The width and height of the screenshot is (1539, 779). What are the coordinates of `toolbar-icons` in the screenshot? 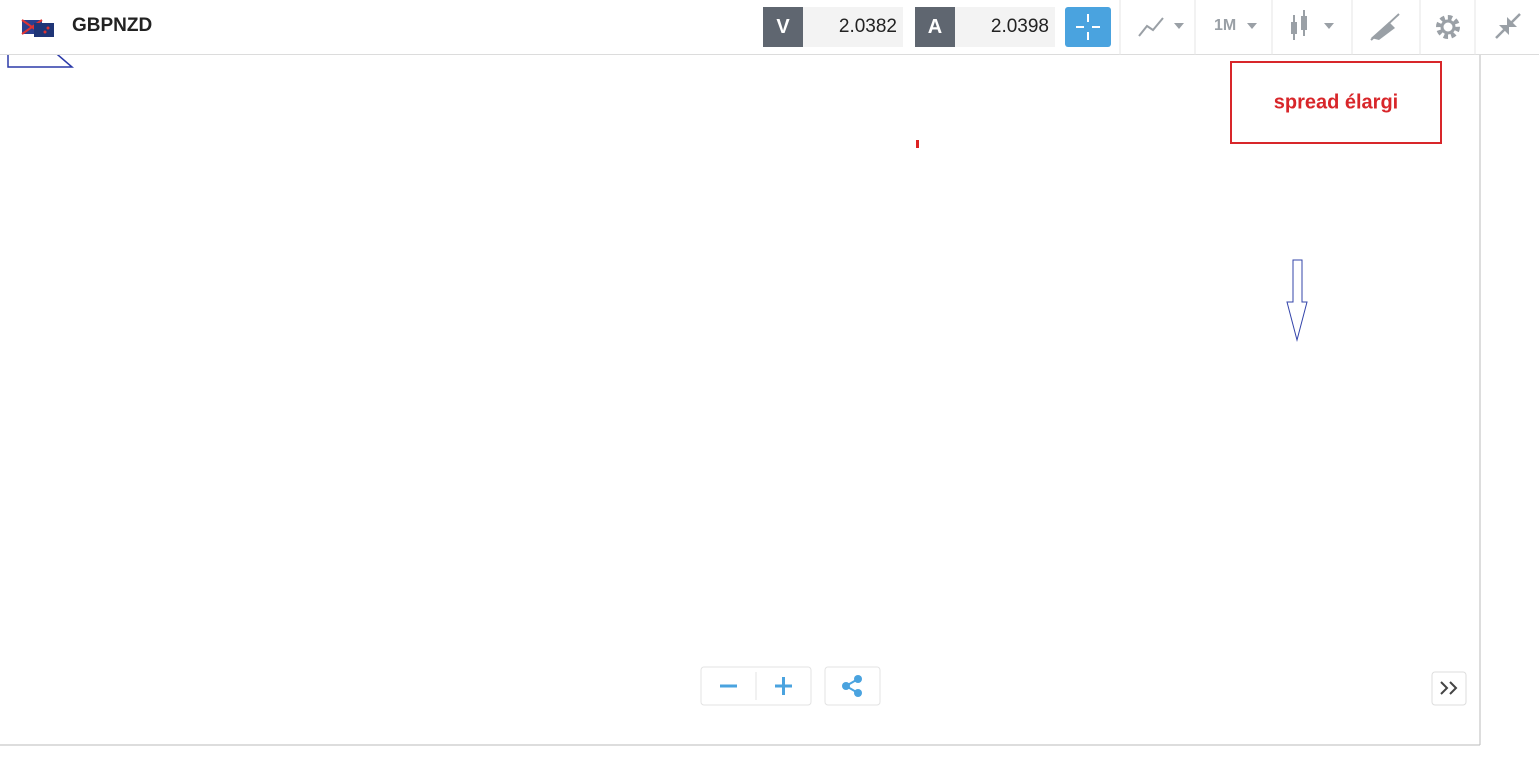 It's located at (1320, 27).